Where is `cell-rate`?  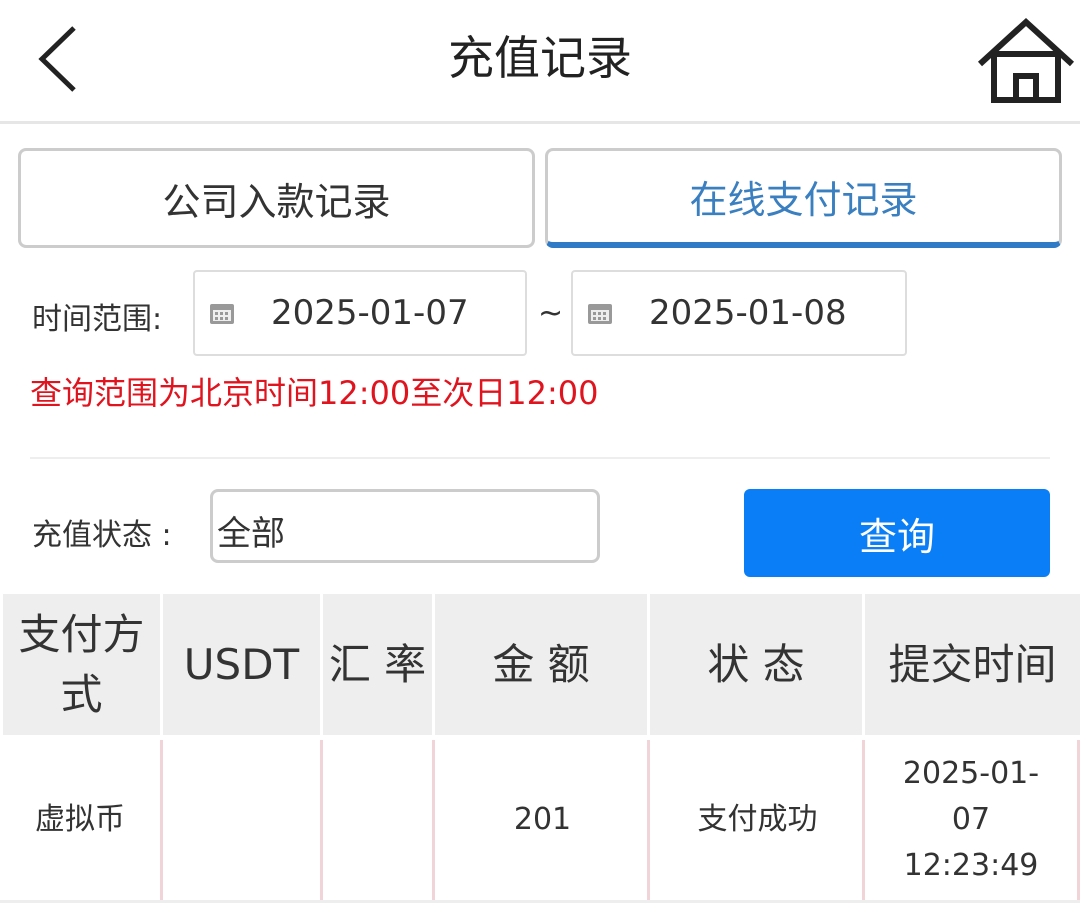 cell-rate is located at coordinates (377, 820).